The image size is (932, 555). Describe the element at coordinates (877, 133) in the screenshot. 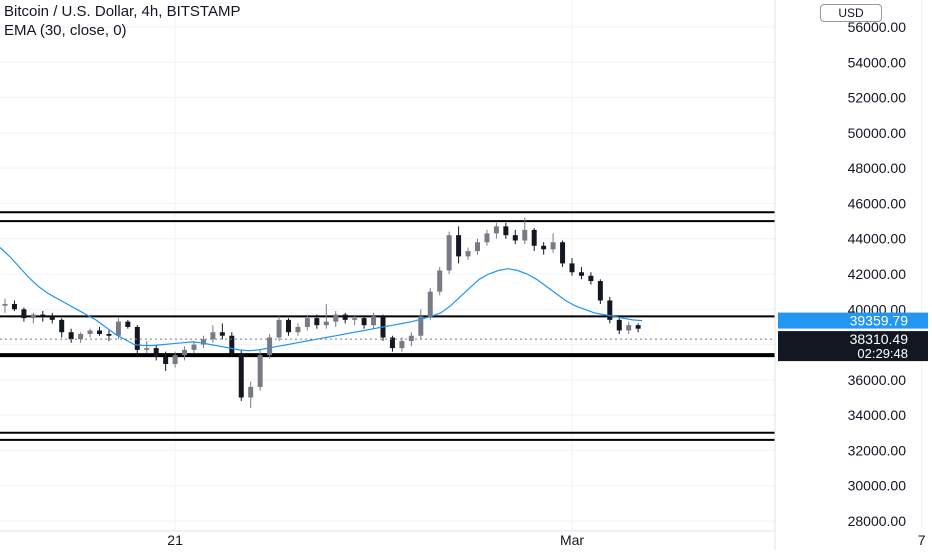

I see `price-tick-label: 50000.00` at that location.